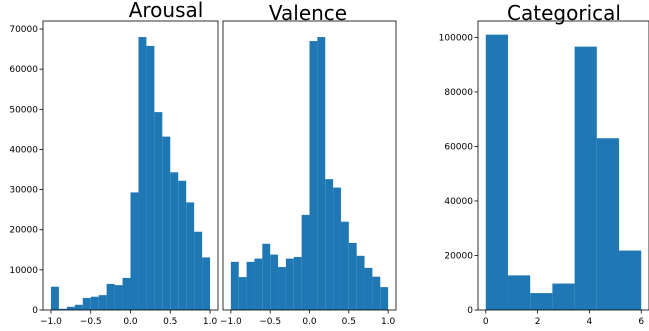 Image resolution: width=649 pixels, height=331 pixels. Describe the element at coordinates (130, 322) in the screenshot. I see `arousal-x-tick-label: 0.0` at that location.